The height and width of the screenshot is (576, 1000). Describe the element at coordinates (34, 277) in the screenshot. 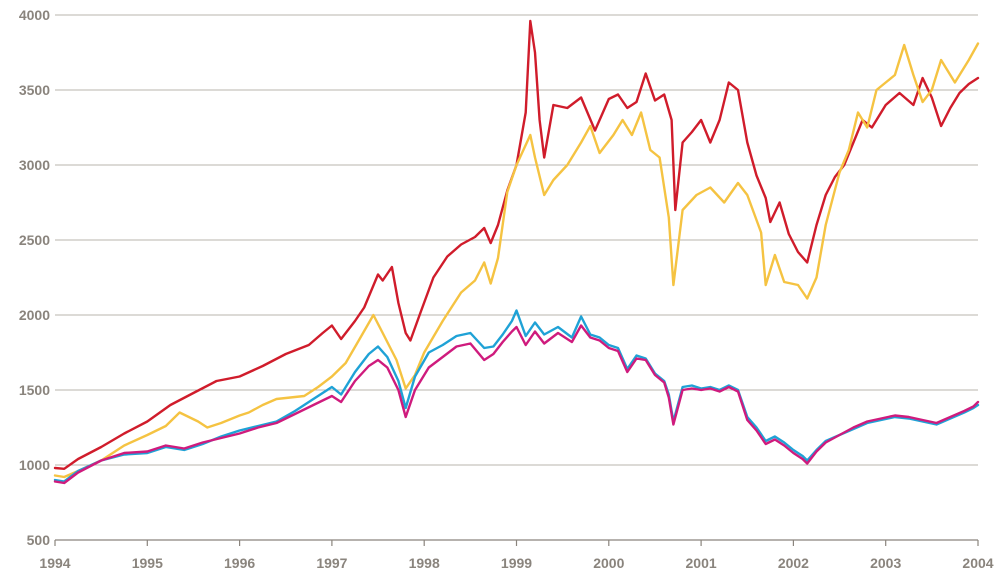

I see `y-axis-tick-labels: 500 1000 1500 2000 2500 3000 3500 4000` at that location.